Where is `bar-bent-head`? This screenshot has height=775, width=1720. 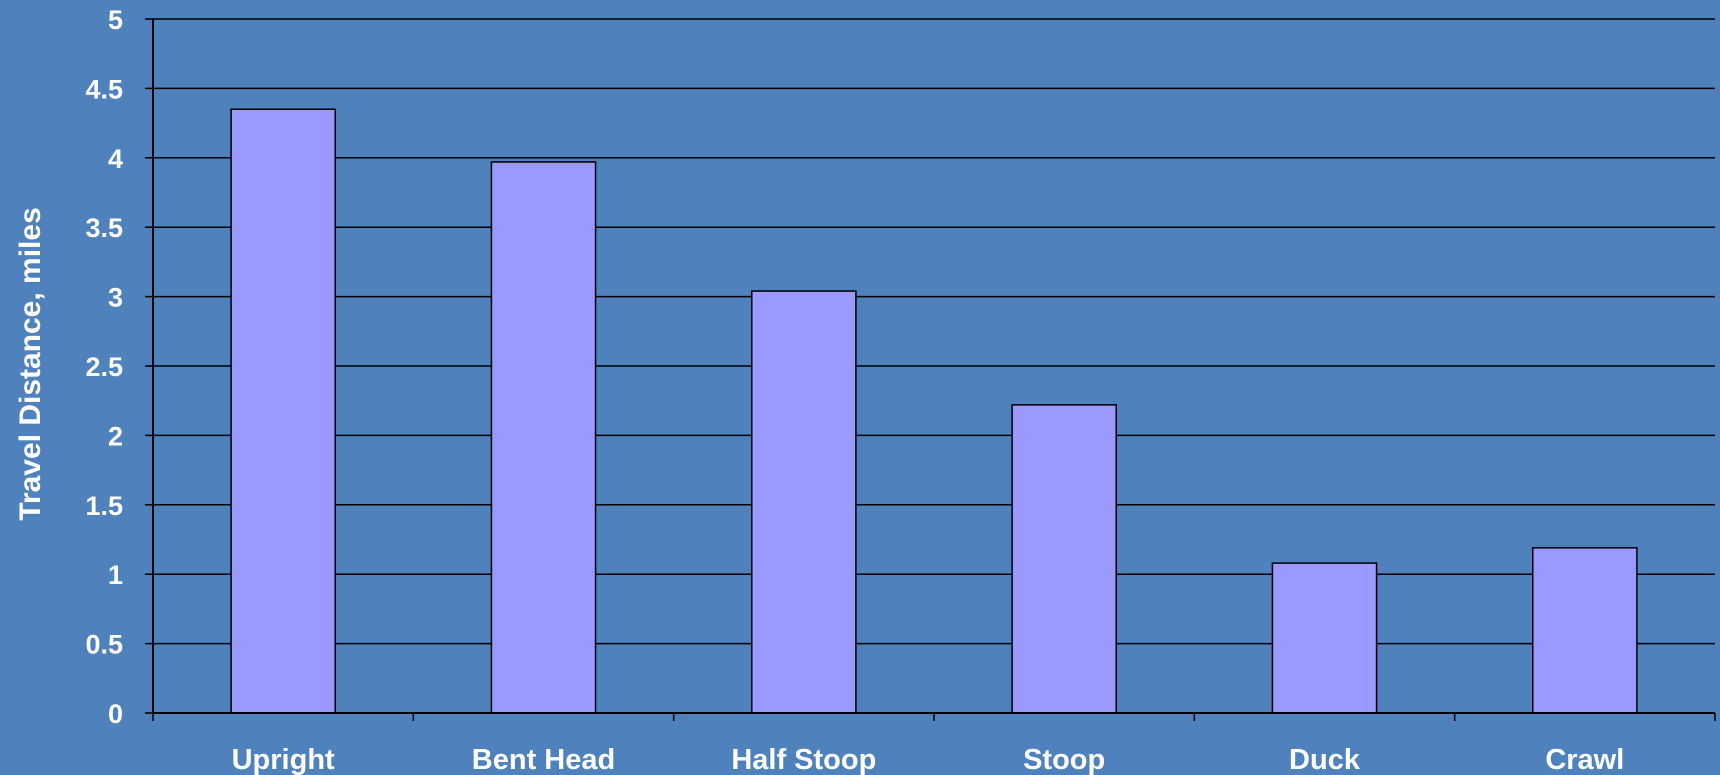 bar-bent-head is located at coordinates (543, 437).